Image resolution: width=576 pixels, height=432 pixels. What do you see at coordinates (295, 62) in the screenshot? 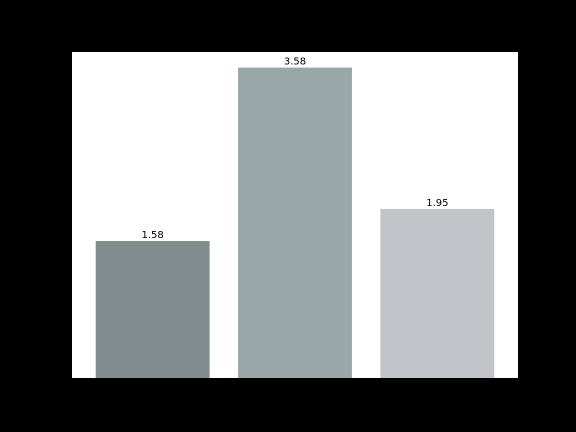
I see `bar-2-value-label: 3.58` at bounding box center [295, 62].